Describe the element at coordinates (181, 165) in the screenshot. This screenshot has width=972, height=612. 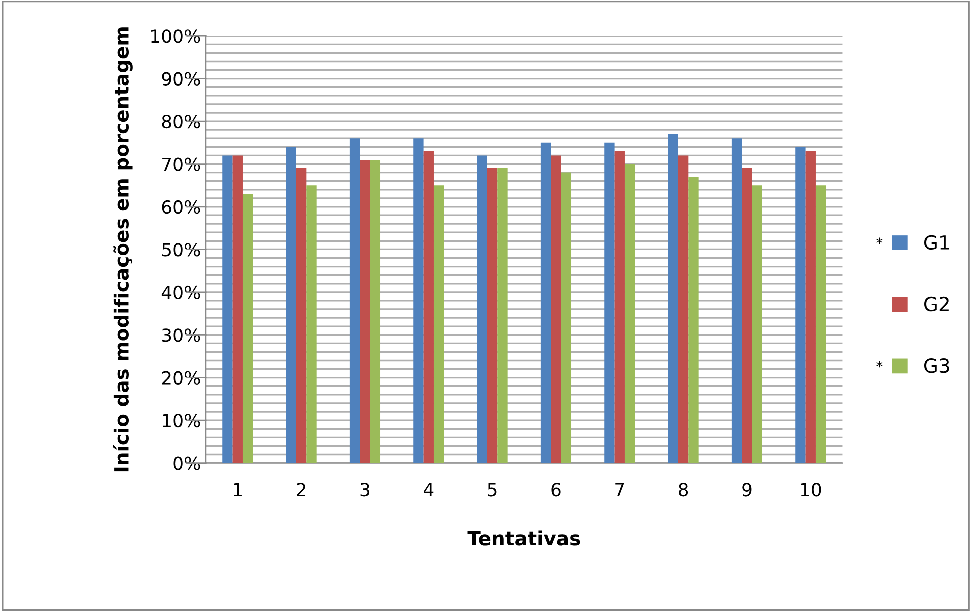
I see `y-tick-label: 70%` at that location.